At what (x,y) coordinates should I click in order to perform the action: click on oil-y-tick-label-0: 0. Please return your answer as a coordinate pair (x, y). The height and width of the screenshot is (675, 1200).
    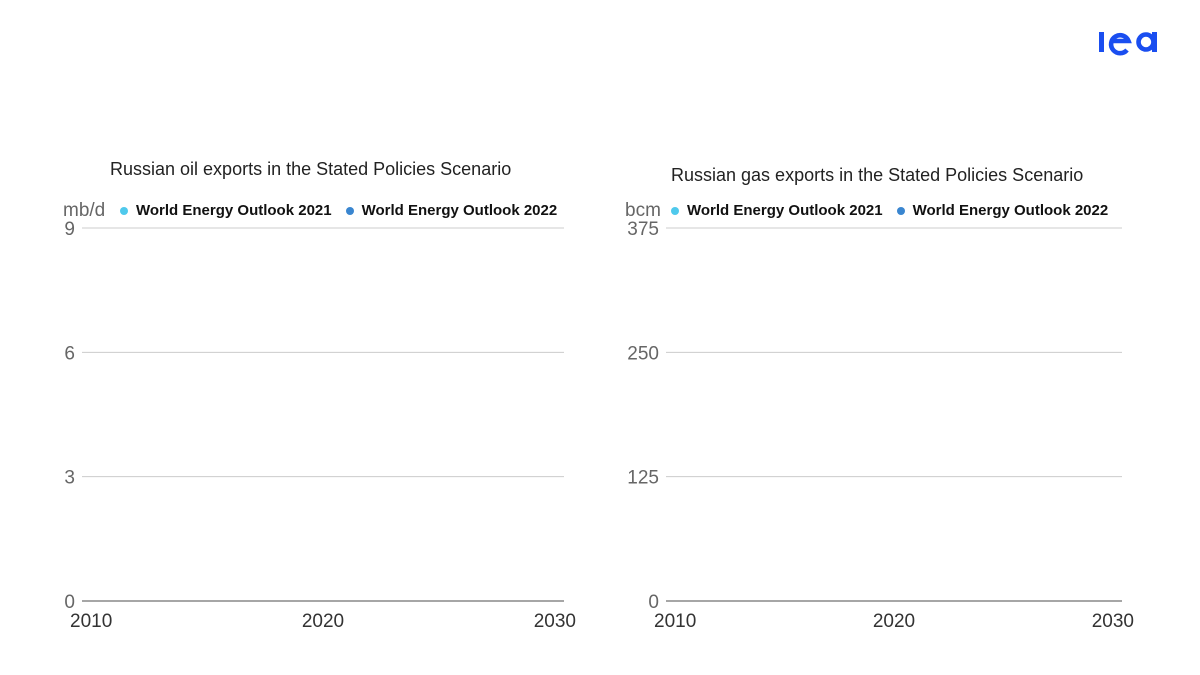
    Looking at the image, I should click on (69, 602).